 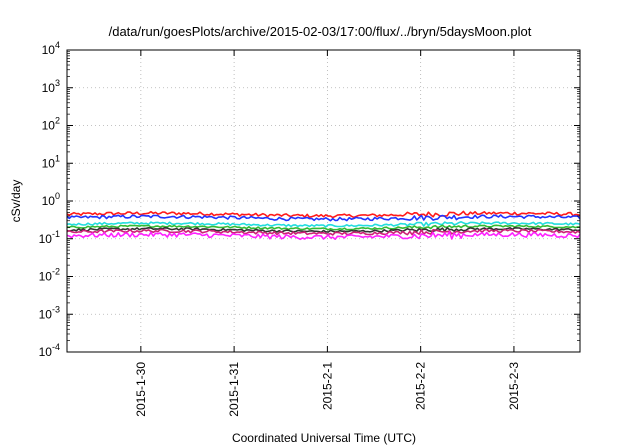 I want to click on x-tick-label: 2015-2-3, so click(x=514, y=386).